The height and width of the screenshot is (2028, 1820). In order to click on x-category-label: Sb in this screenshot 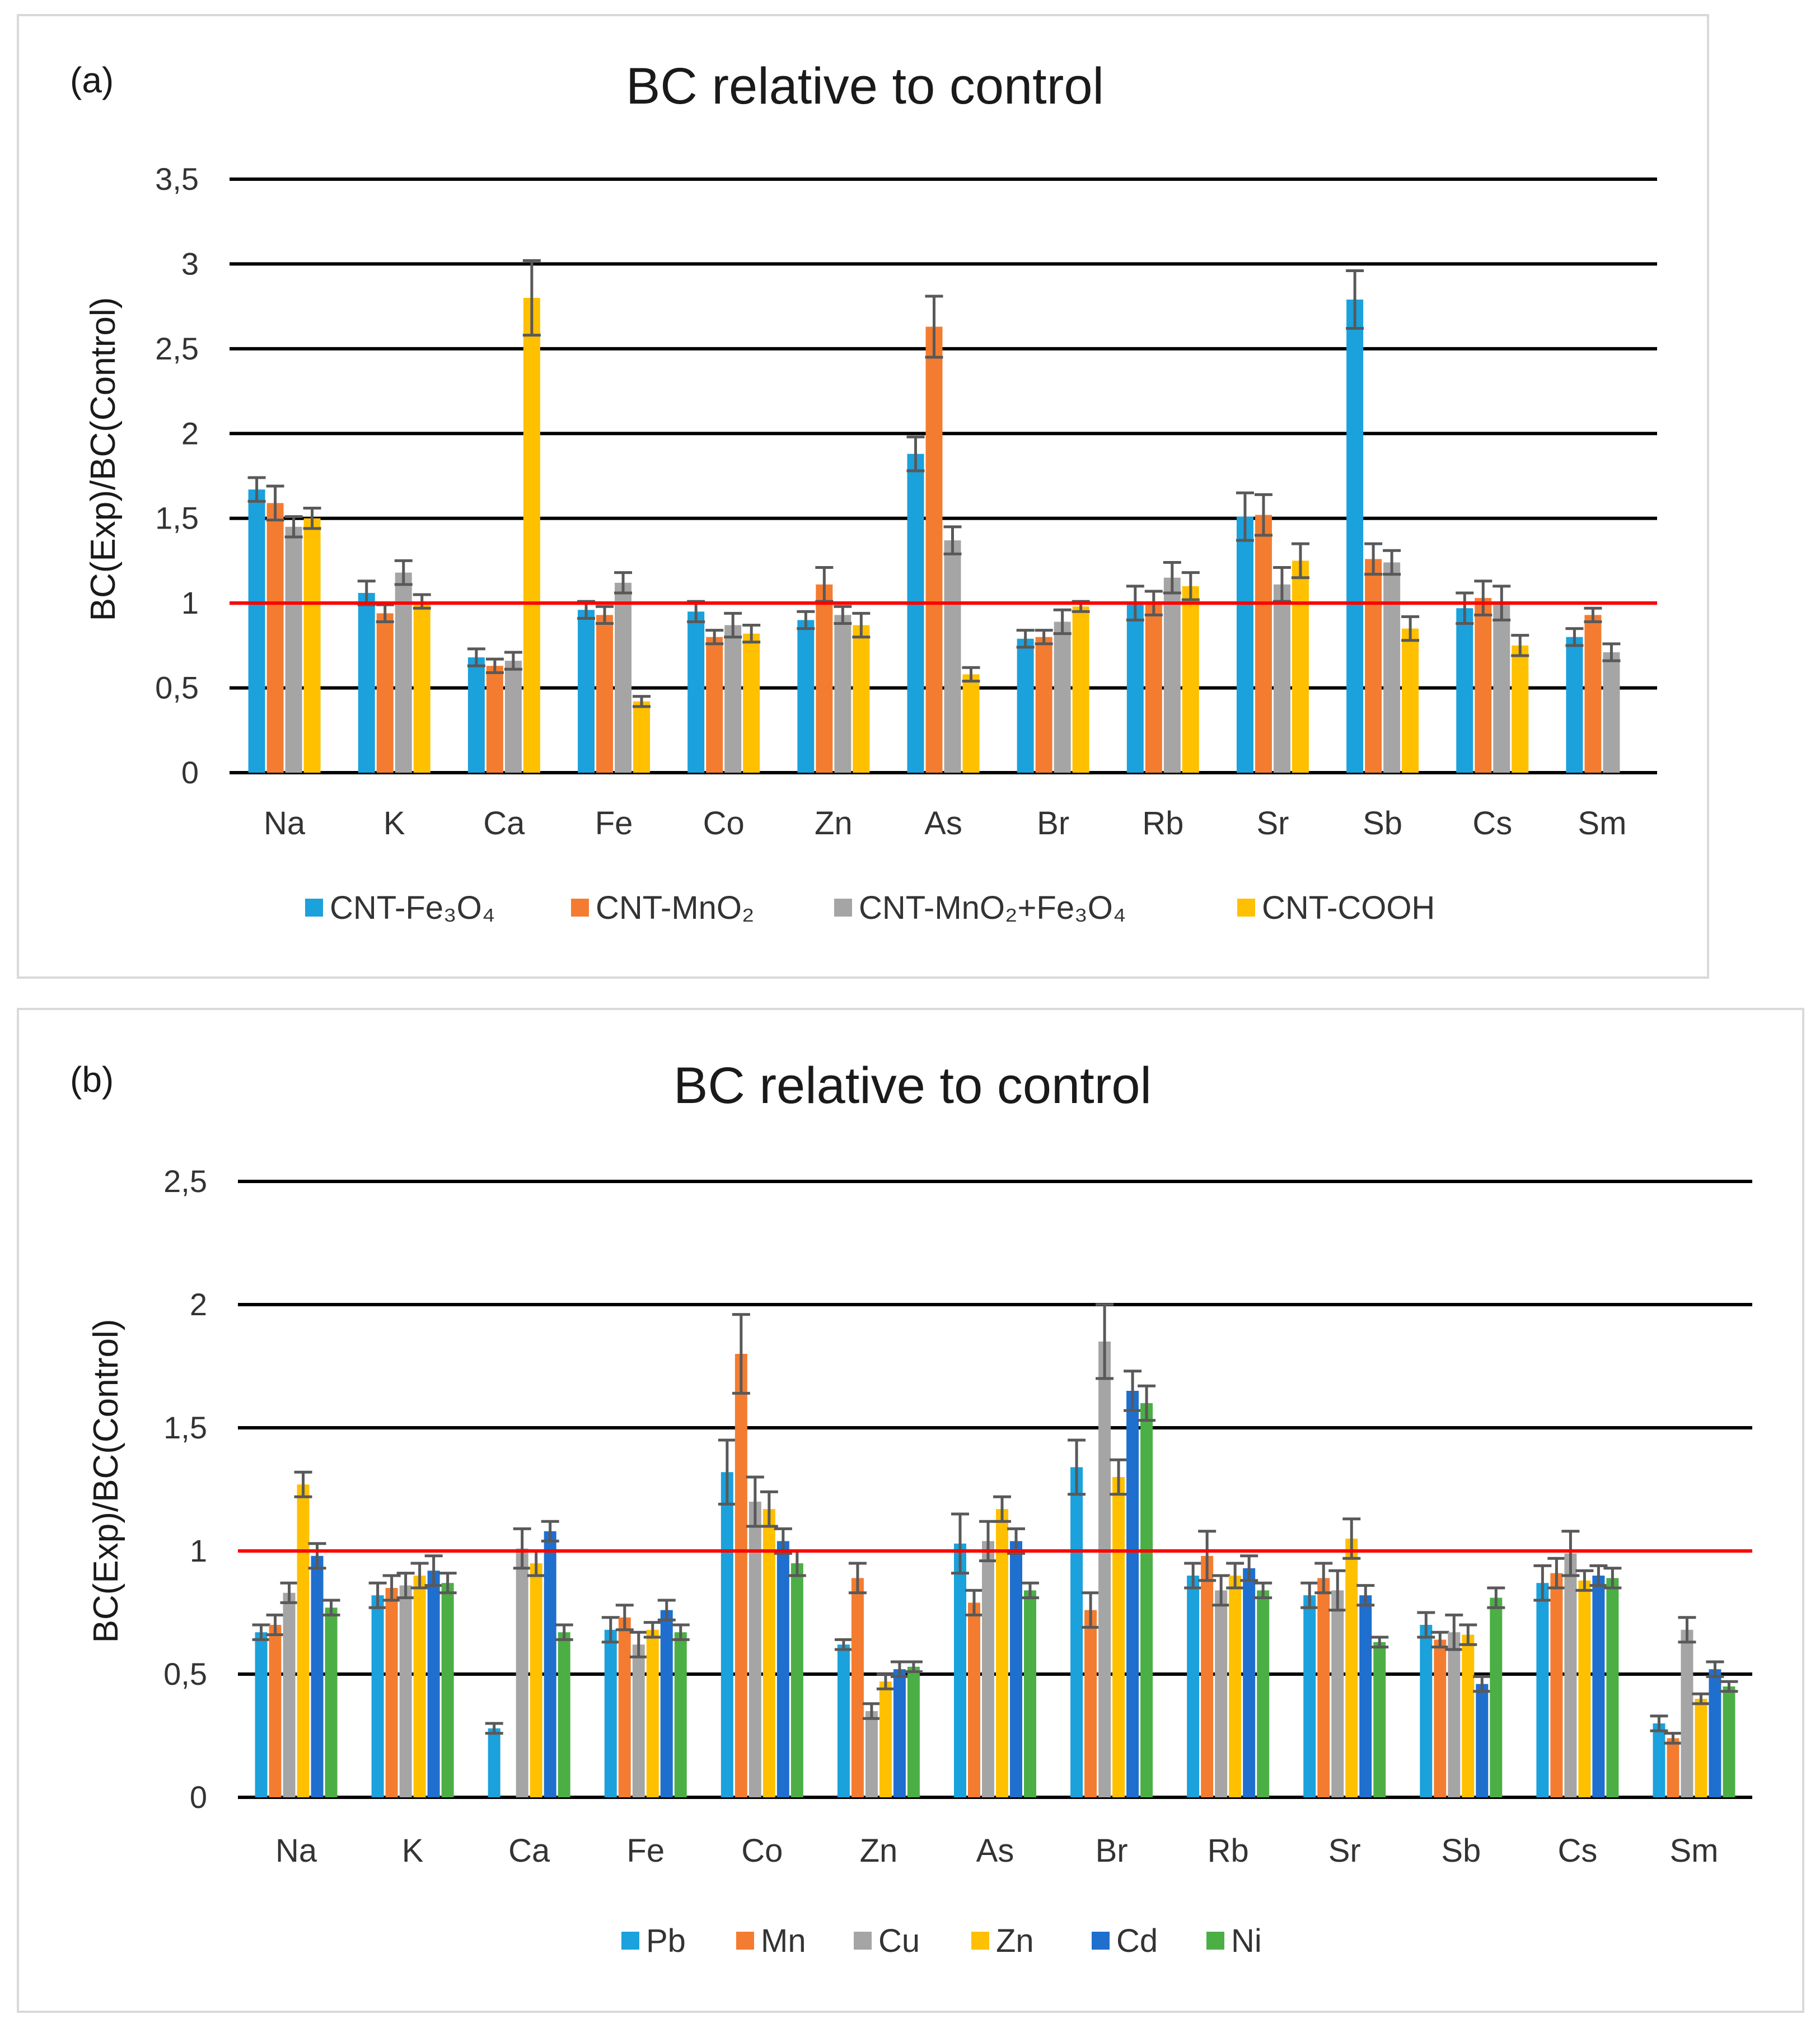, I will do `click(1461, 1851)`.